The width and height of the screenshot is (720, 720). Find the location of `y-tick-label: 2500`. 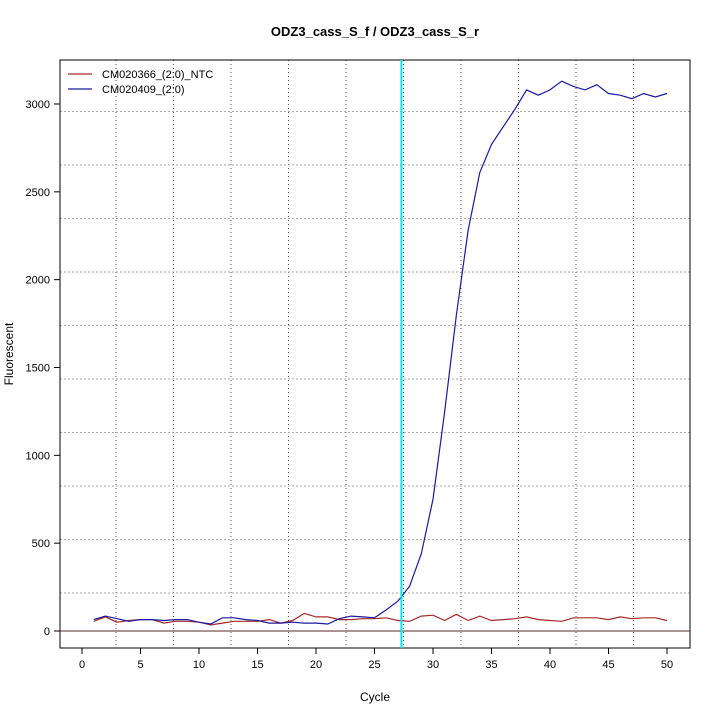

y-tick-label: 2500 is located at coordinates (38, 193).